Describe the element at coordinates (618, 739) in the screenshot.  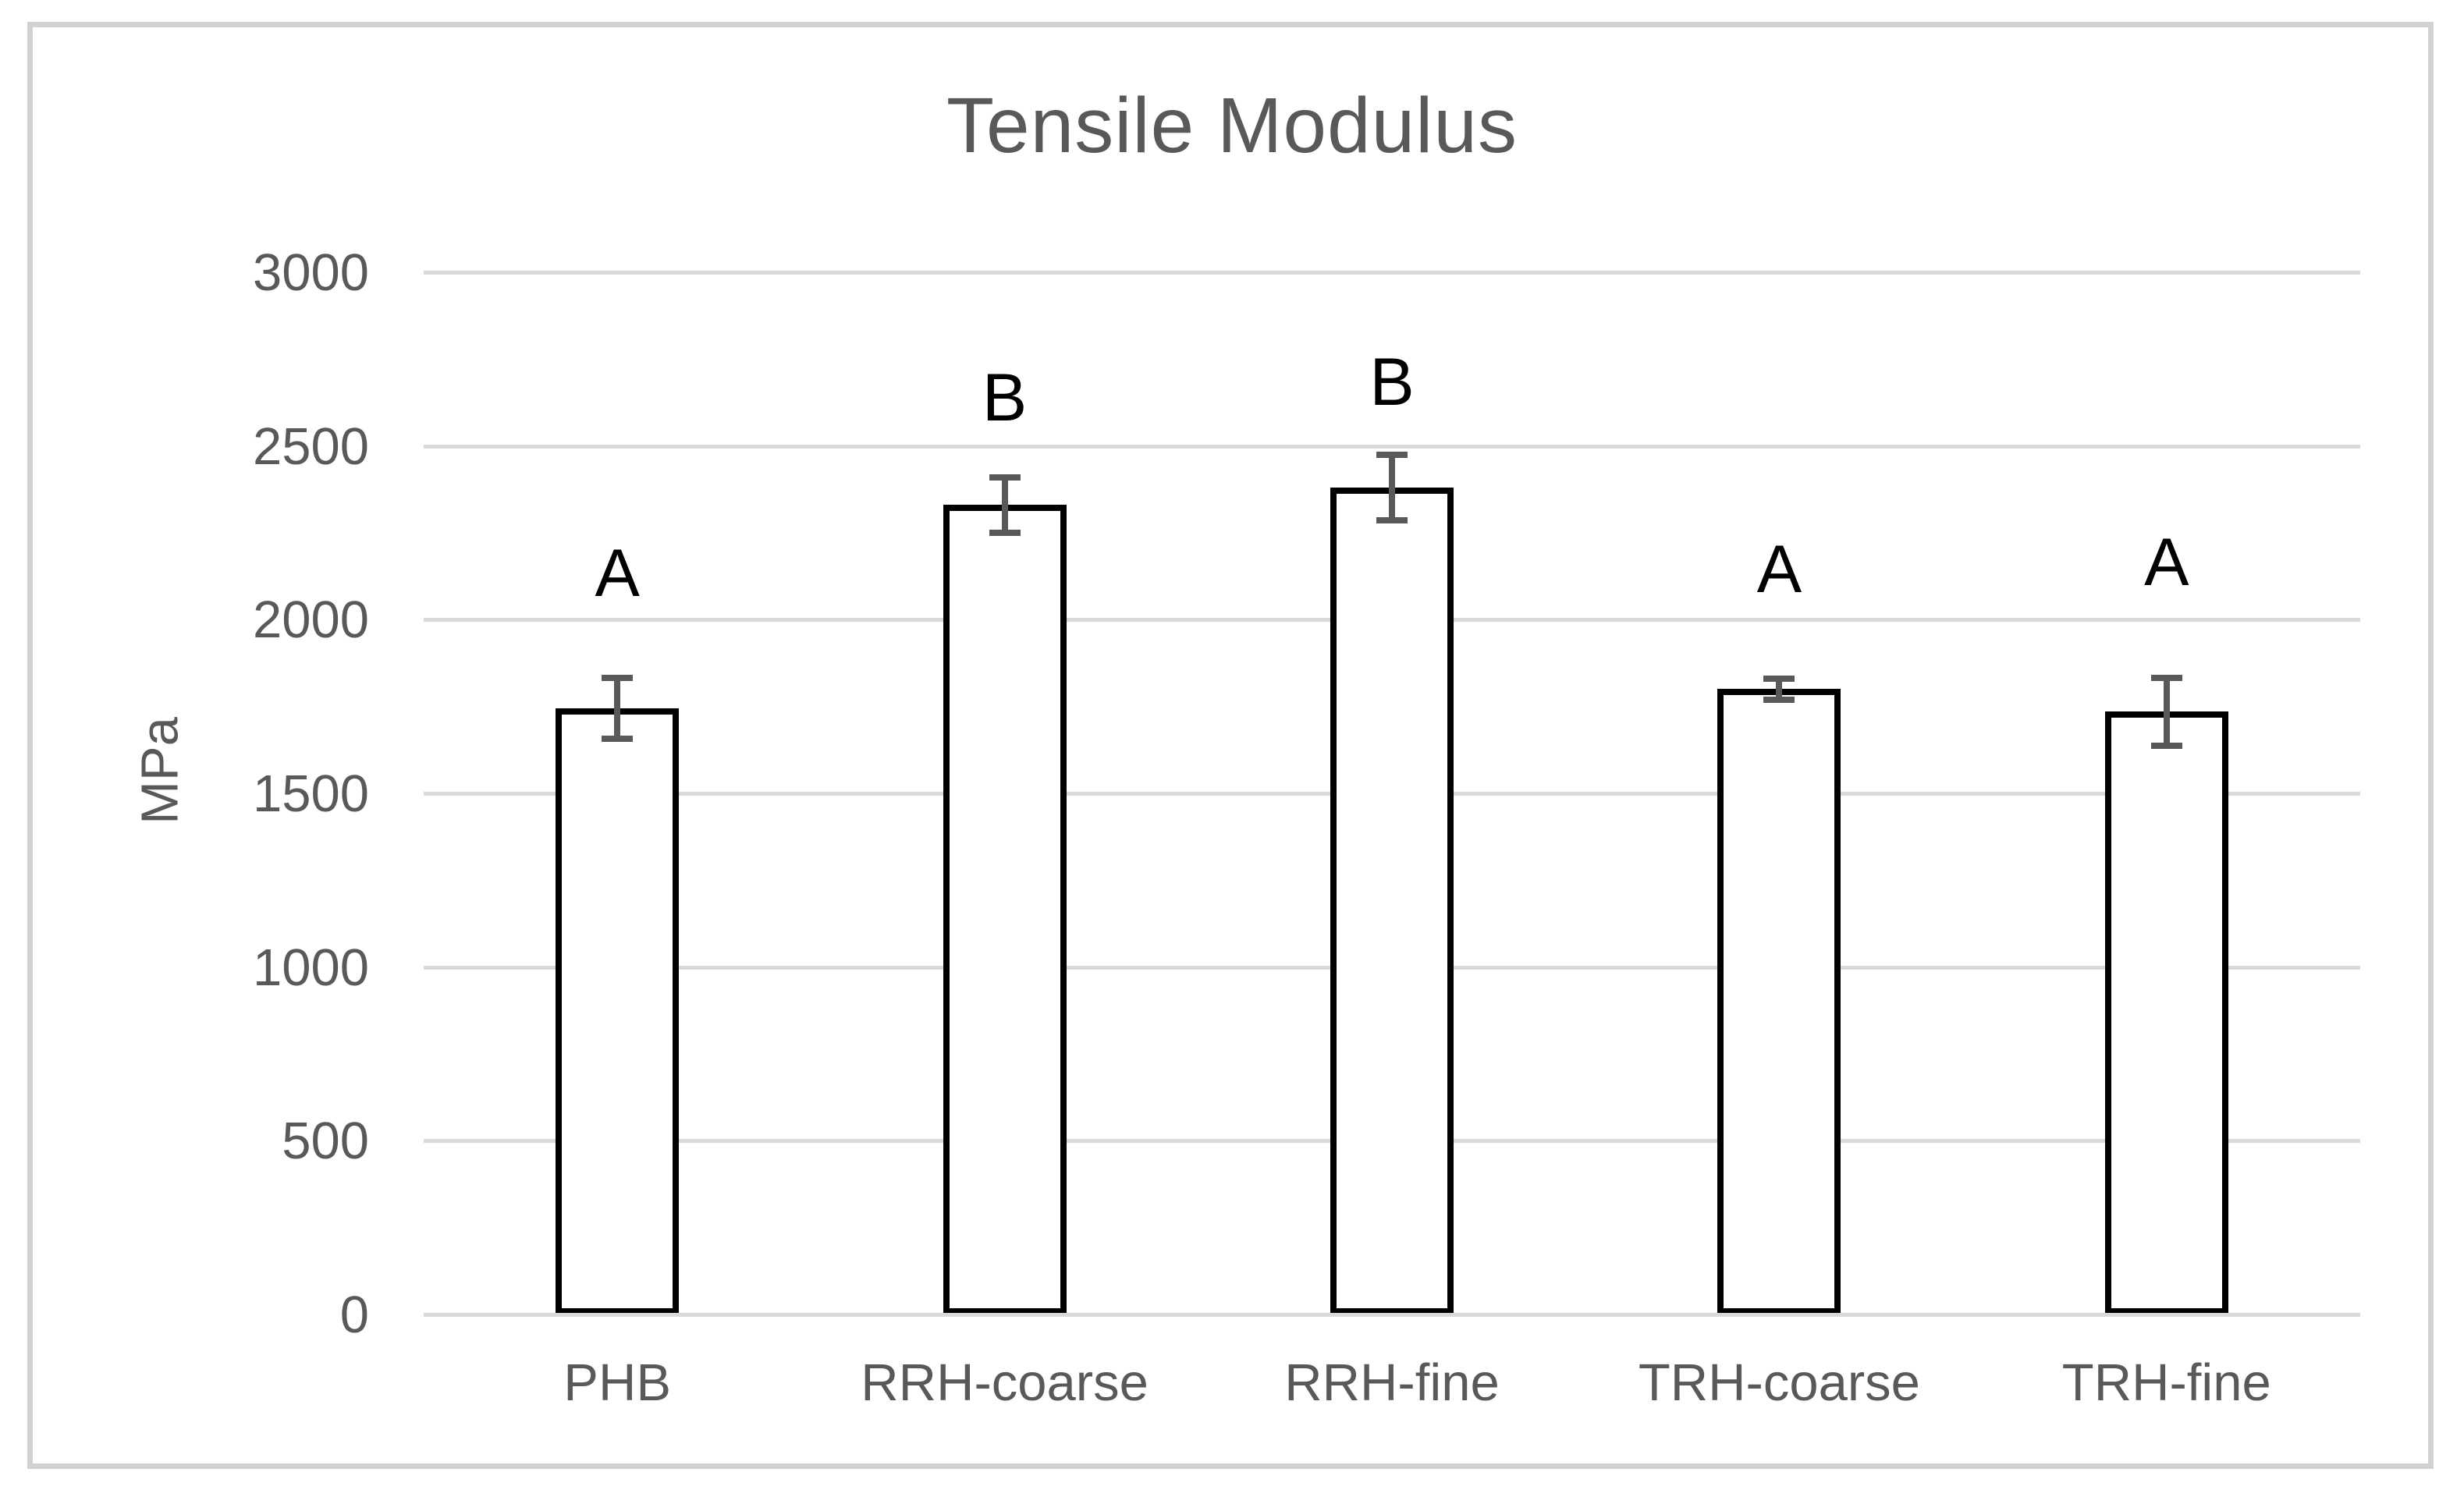
I see `error-bar-bottom-cap-PHB` at that location.